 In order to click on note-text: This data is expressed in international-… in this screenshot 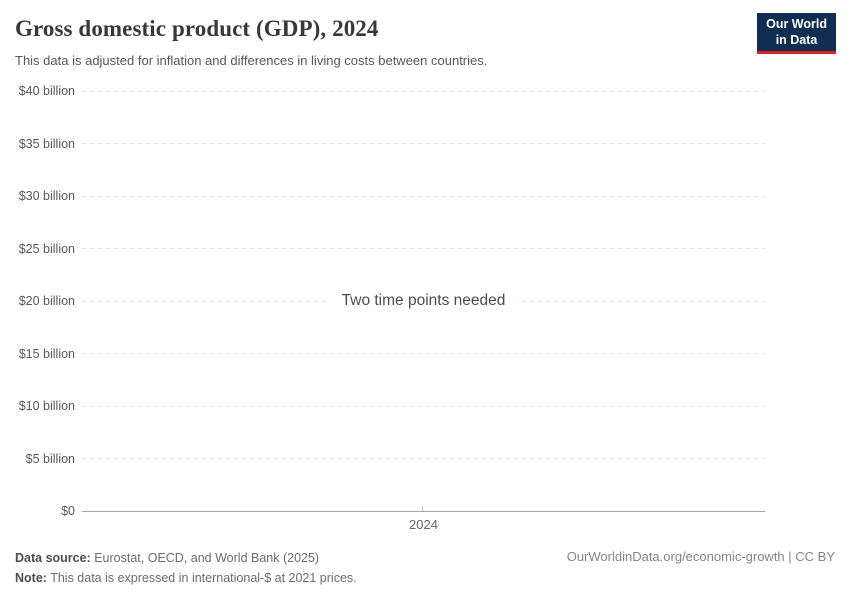, I will do `click(203, 578)`.